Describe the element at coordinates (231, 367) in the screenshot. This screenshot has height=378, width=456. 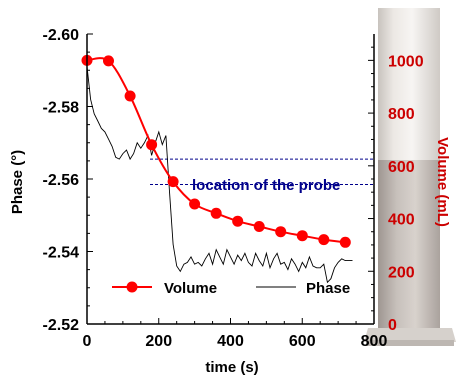
I see `x-axis-title: time (s)` at that location.